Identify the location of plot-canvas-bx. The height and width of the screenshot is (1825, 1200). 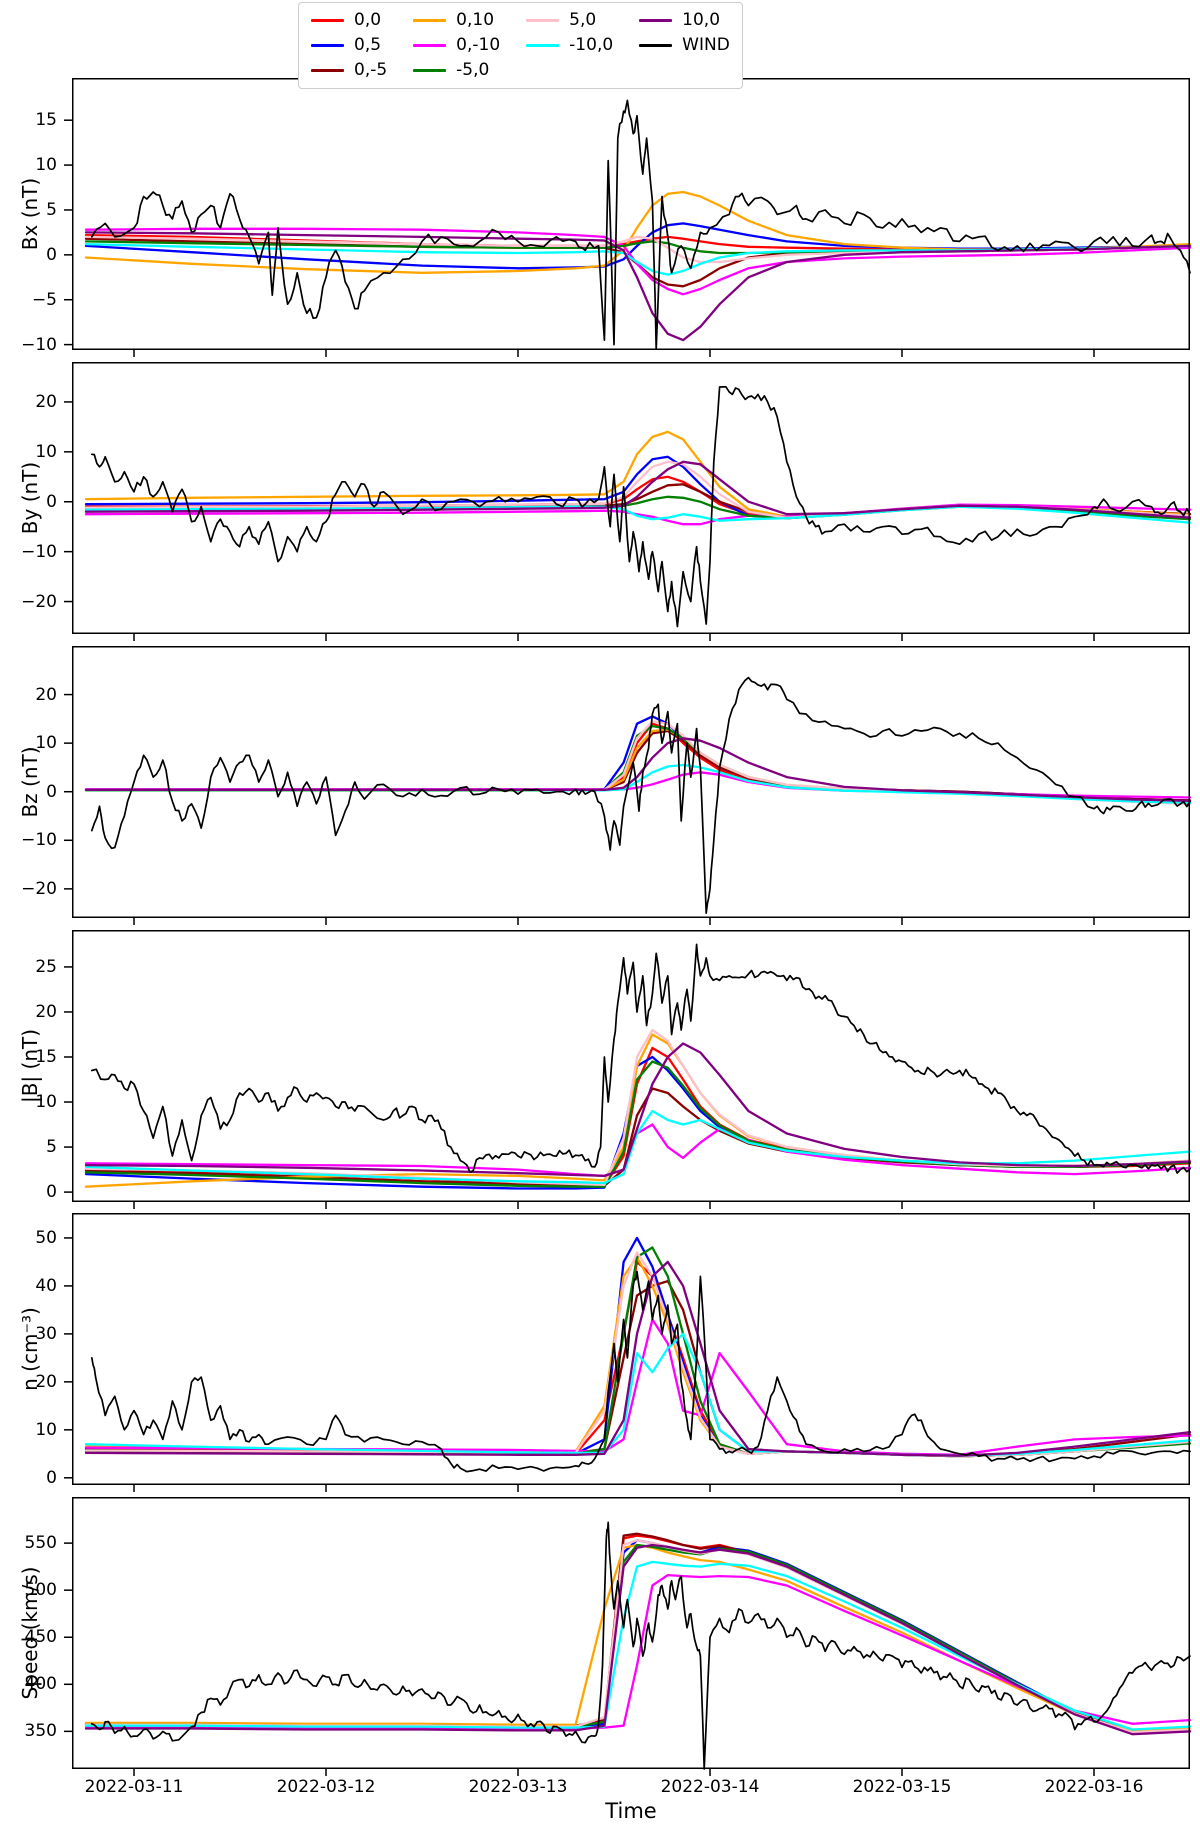
(628, 217).